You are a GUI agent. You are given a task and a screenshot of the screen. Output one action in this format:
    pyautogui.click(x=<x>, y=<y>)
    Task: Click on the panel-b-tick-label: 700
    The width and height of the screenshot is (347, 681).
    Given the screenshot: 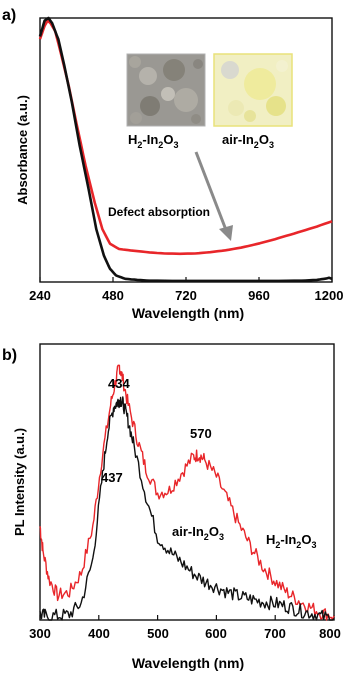 What is the action you would take?
    pyautogui.click(x=275, y=633)
    